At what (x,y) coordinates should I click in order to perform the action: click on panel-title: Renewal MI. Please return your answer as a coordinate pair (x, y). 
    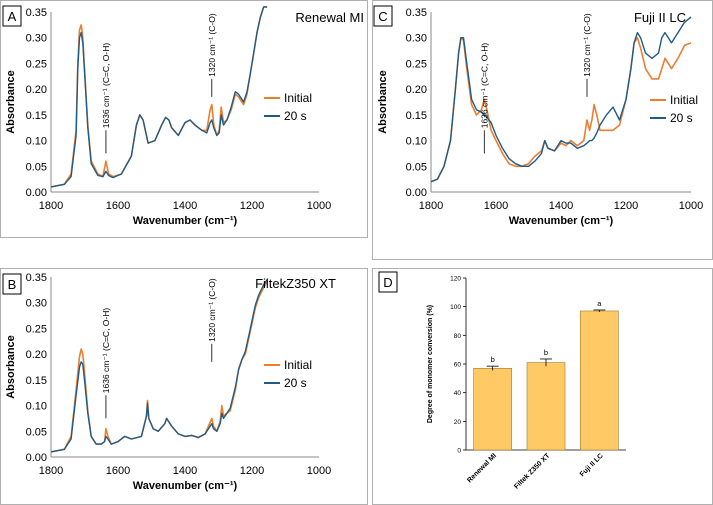
    Looking at the image, I should click on (329, 17).